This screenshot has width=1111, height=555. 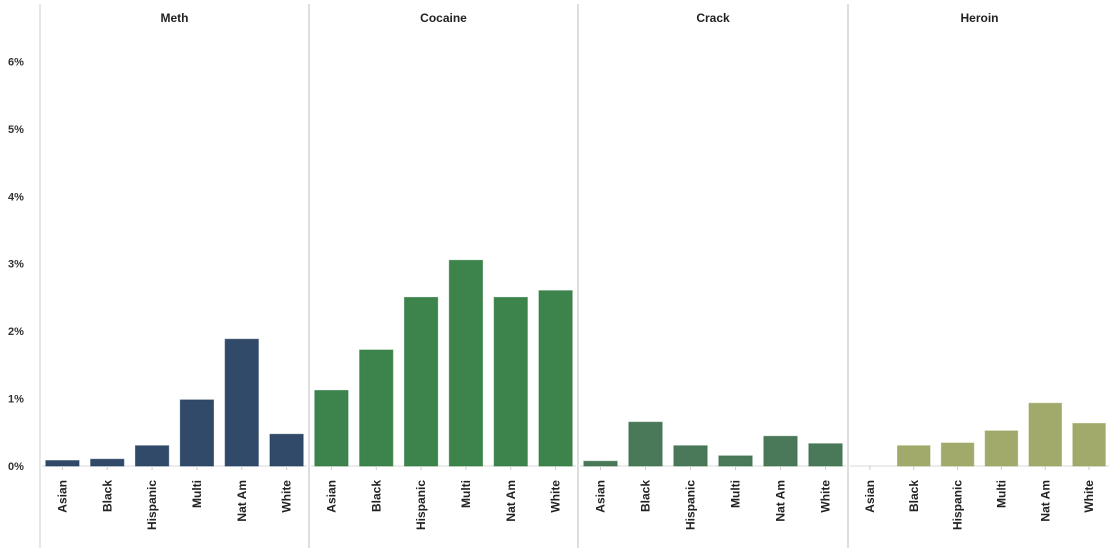 What do you see at coordinates (645, 444) in the screenshot?
I see `bar-crack-black` at bounding box center [645, 444].